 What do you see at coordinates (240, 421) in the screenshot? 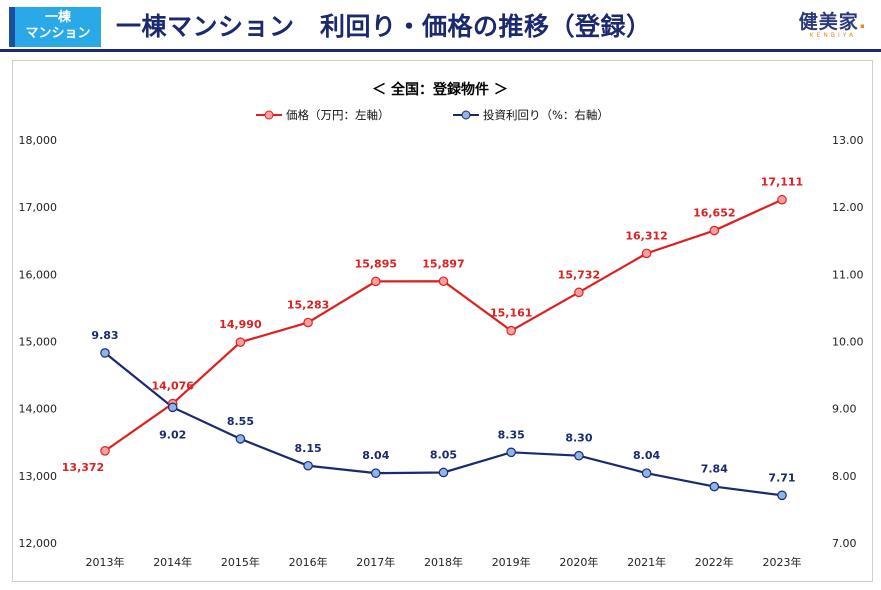
I see `yield-data-label: 8.55` at bounding box center [240, 421].